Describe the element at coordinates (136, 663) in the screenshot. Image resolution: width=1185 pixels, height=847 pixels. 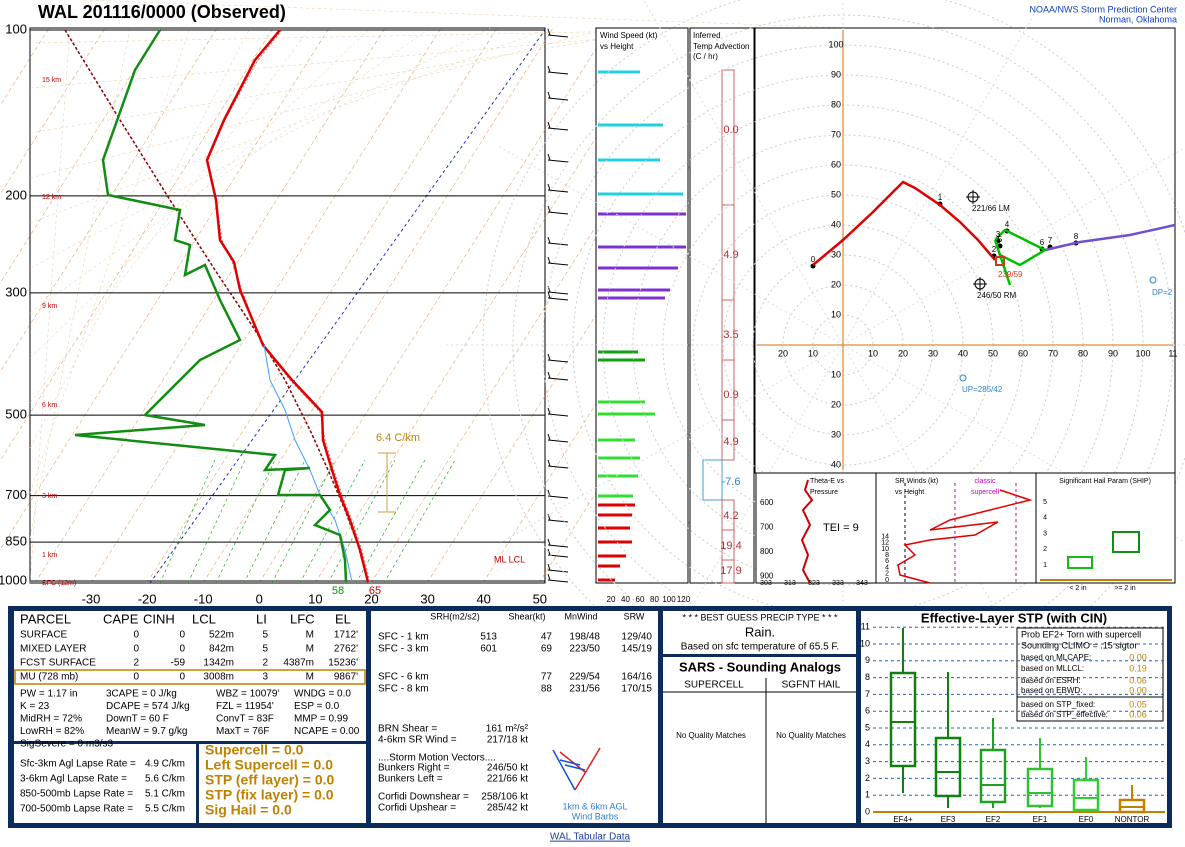
I see `parcel-cell: 2` at that location.